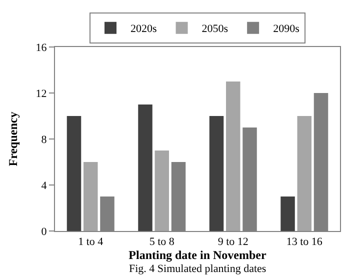 Image resolution: width=353 pixels, height=279 pixels. I want to click on y-tick-label: 0, so click(44, 232).